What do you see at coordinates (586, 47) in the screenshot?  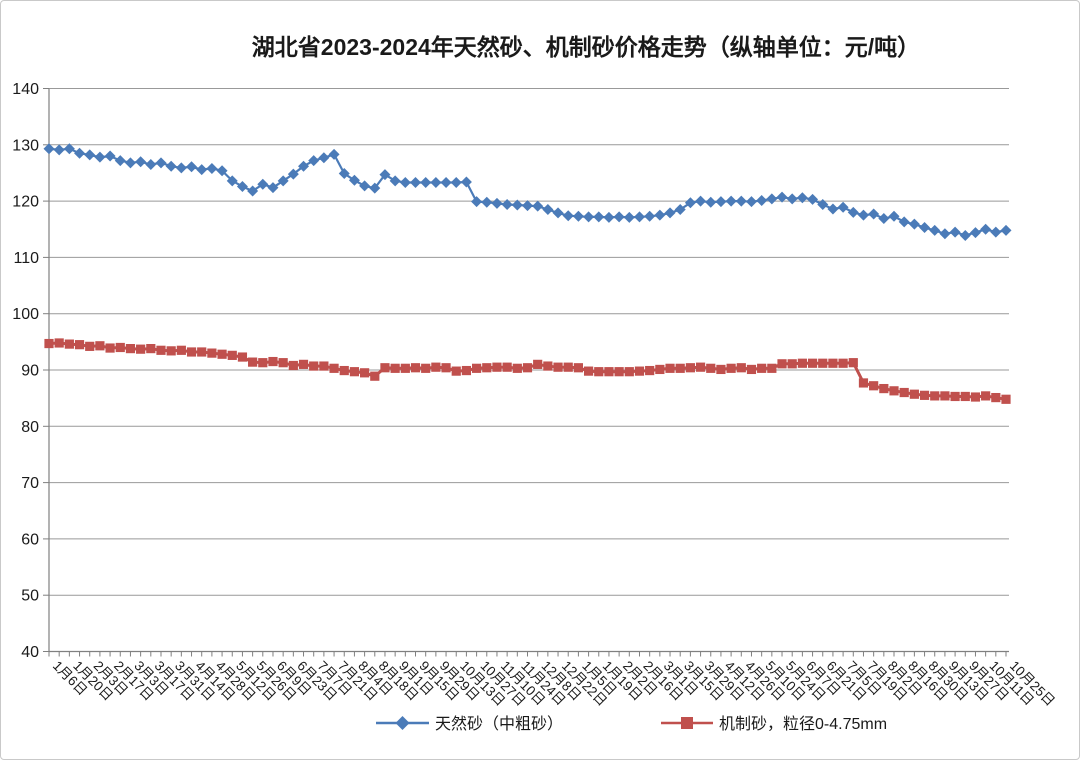 I see `chart-title: 湖北省2023-2024年天然砂、机制砂价格走势（纵轴单位：元/吨）` at bounding box center [586, 47].